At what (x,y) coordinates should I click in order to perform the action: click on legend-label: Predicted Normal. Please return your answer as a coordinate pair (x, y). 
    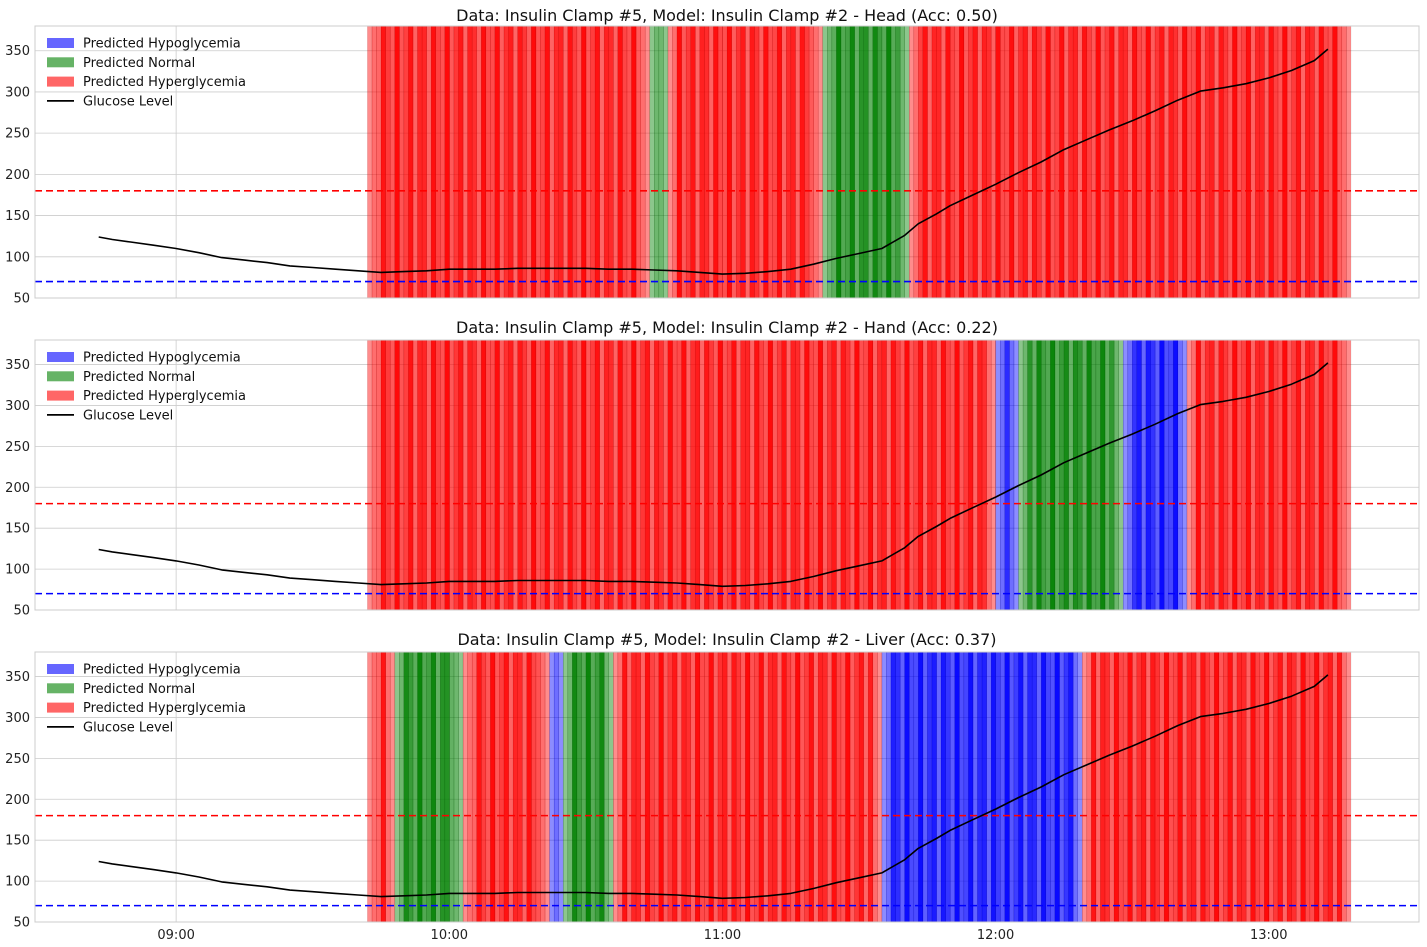
    Looking at the image, I should click on (139, 377).